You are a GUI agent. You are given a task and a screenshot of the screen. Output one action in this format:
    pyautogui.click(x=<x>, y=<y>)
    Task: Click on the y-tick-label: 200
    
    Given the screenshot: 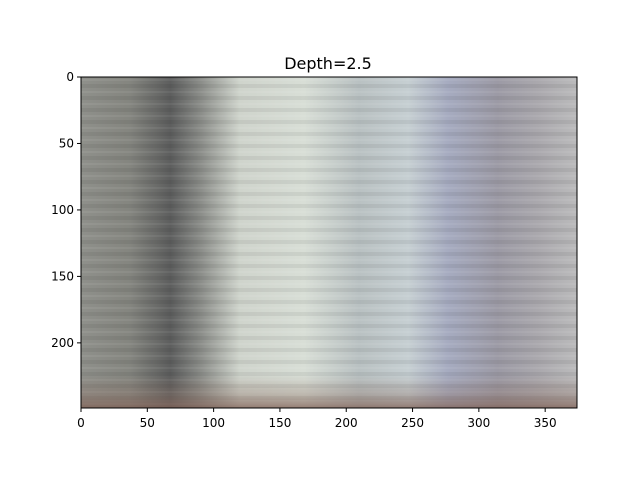 What is the action you would take?
    pyautogui.click(x=62, y=343)
    